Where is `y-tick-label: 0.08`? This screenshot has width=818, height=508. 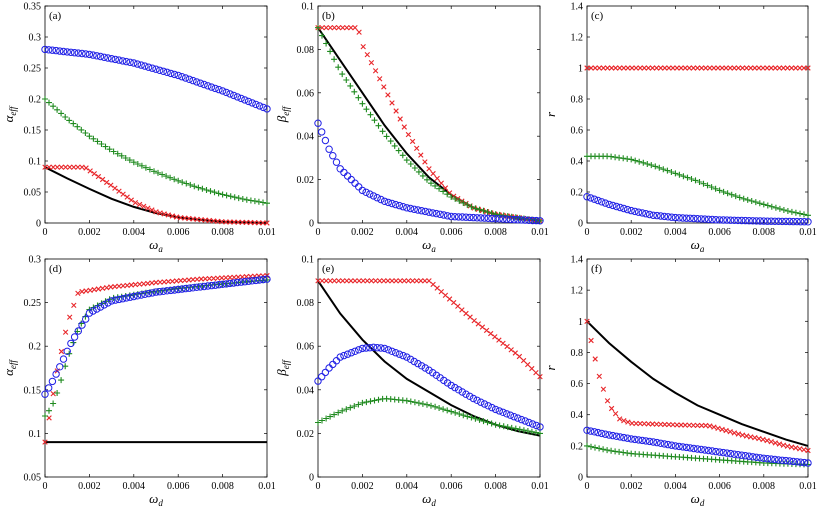 y-tick-label: 0.08 is located at coordinates (306, 50).